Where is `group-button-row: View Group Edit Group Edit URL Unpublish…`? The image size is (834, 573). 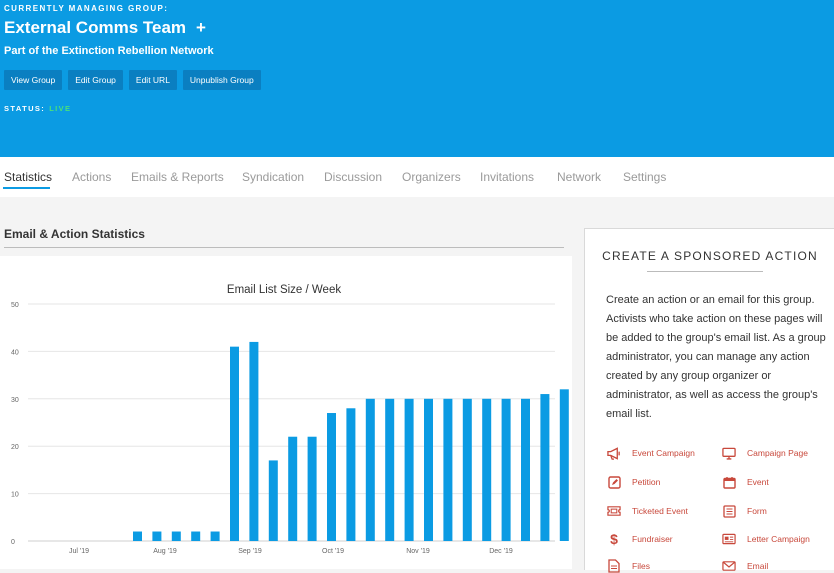 group-button-row: View Group Edit Group Edit URL Unpublish… is located at coordinates (132, 80).